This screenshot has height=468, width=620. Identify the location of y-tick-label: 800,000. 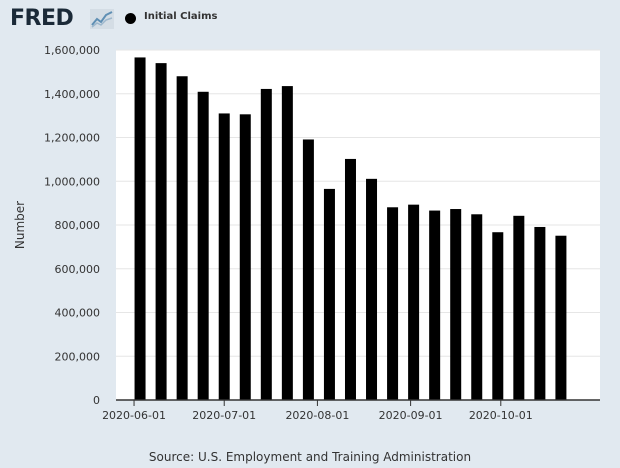
(78, 225).